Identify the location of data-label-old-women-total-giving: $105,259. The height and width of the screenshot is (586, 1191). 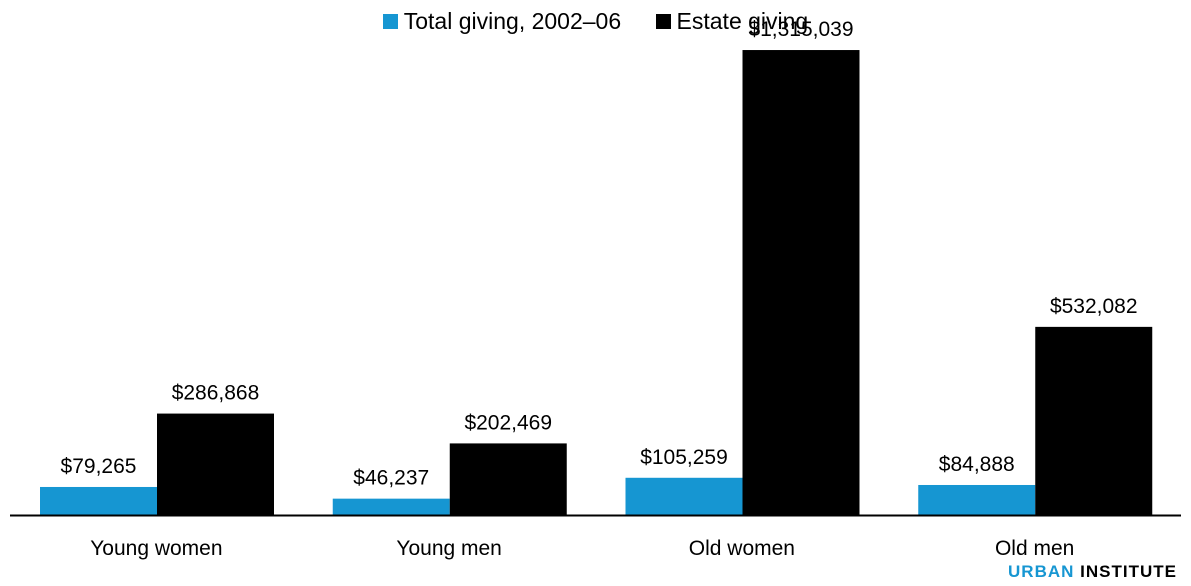
(684, 457).